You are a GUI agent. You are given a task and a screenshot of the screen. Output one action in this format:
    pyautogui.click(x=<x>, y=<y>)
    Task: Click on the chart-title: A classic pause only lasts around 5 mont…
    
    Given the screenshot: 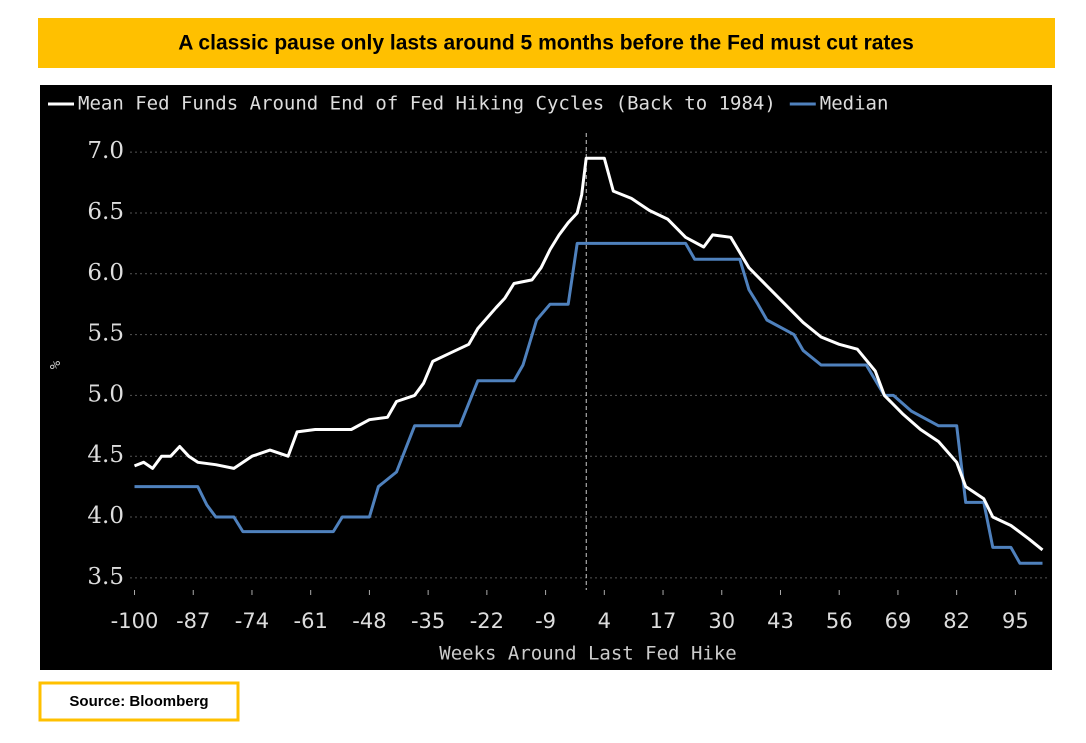 What is the action you would take?
    pyautogui.click(x=546, y=43)
    